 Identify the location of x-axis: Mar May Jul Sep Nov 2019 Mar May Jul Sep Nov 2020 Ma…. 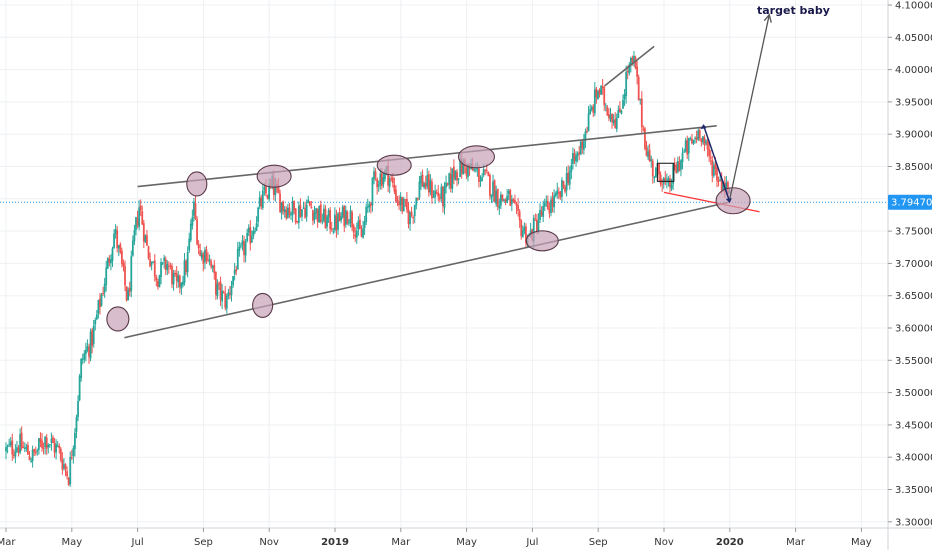
(466, 537).